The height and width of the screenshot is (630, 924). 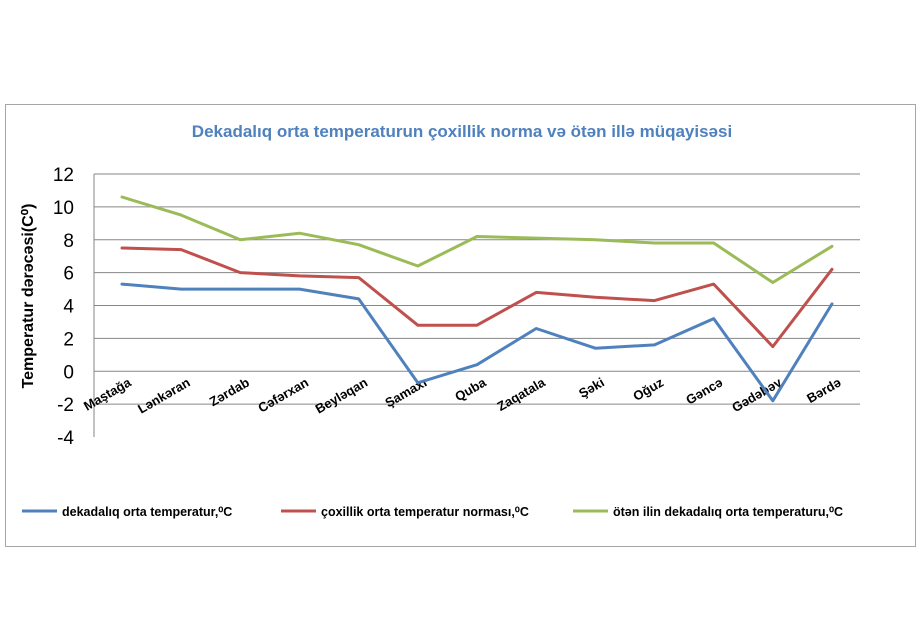 I want to click on y-axis-label: Temperatur dərəcəsi(C⁰), so click(x=28, y=296).